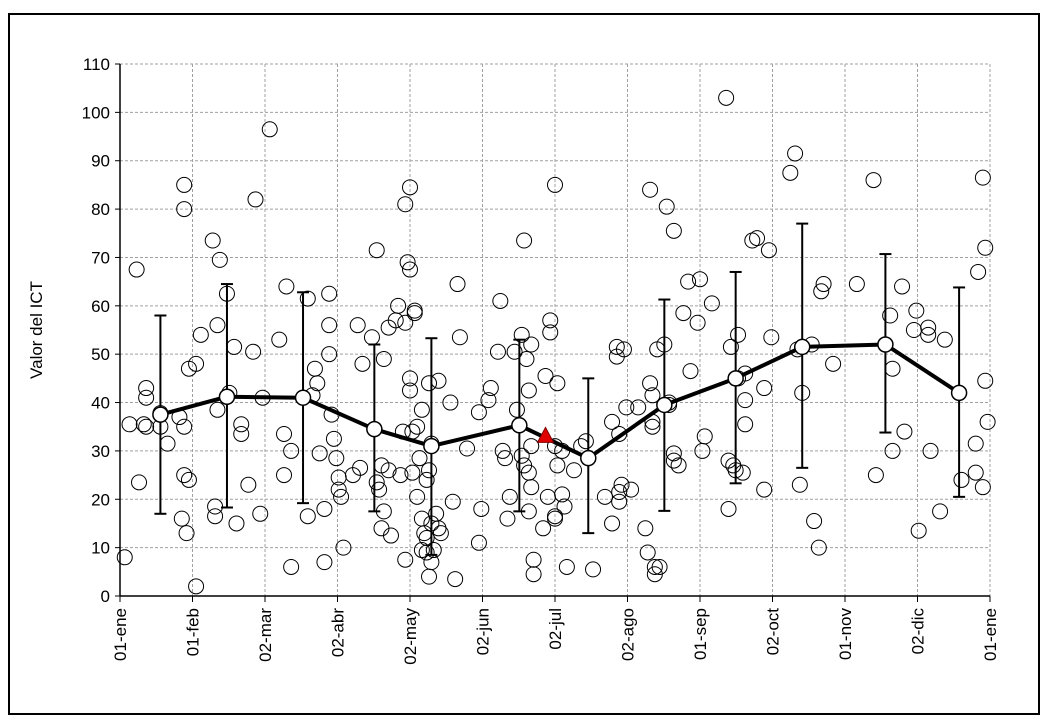  I want to click on y-tick-label: 90, so click(100, 161).